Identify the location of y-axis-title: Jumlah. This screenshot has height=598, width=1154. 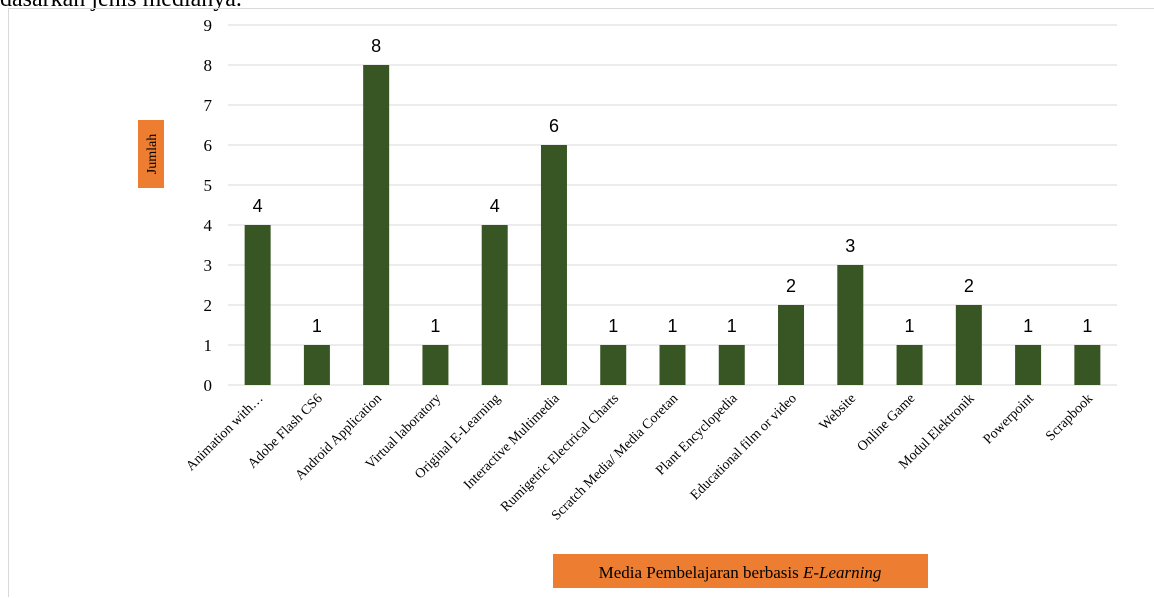
(151, 154).